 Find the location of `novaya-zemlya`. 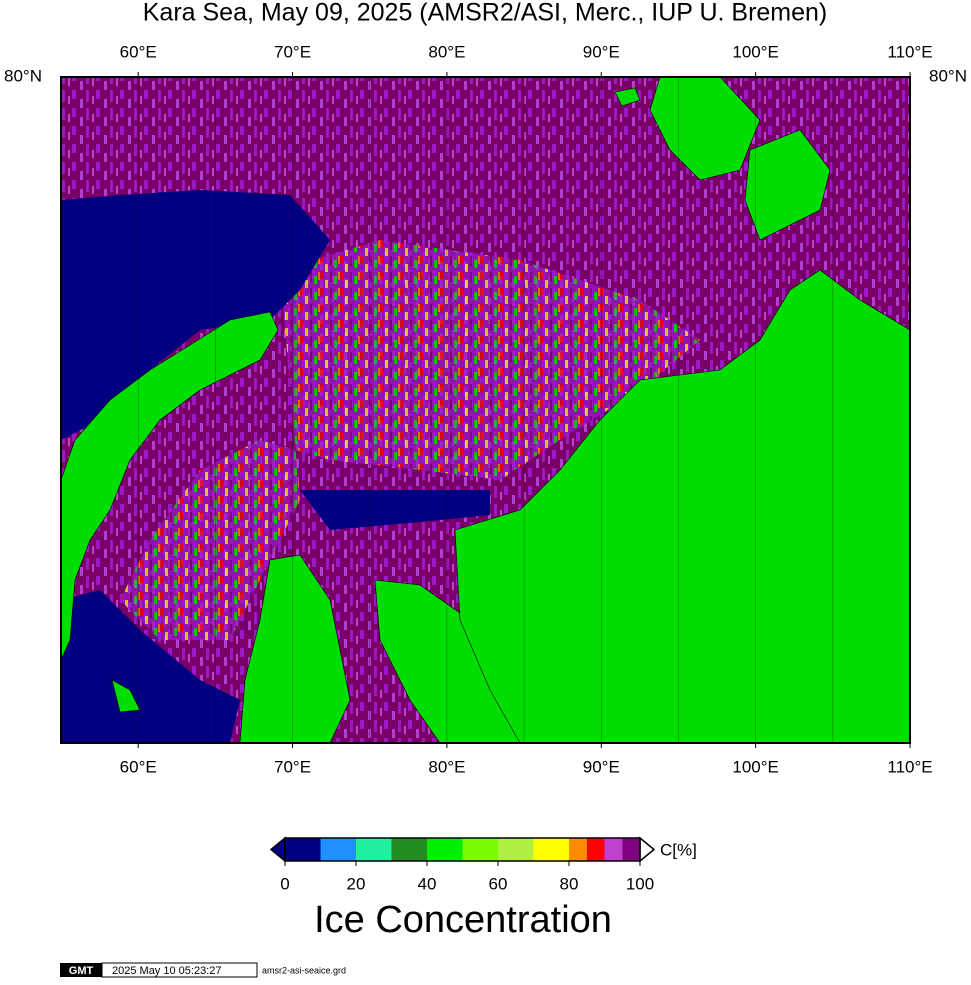

novaya-zemlya is located at coordinates (169, 486).